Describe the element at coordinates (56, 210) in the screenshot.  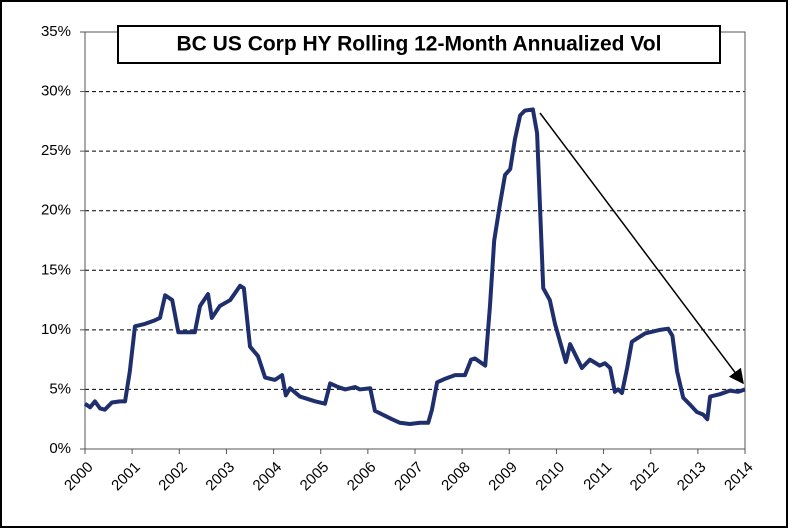
I see `y-tick-label: 20%` at that location.